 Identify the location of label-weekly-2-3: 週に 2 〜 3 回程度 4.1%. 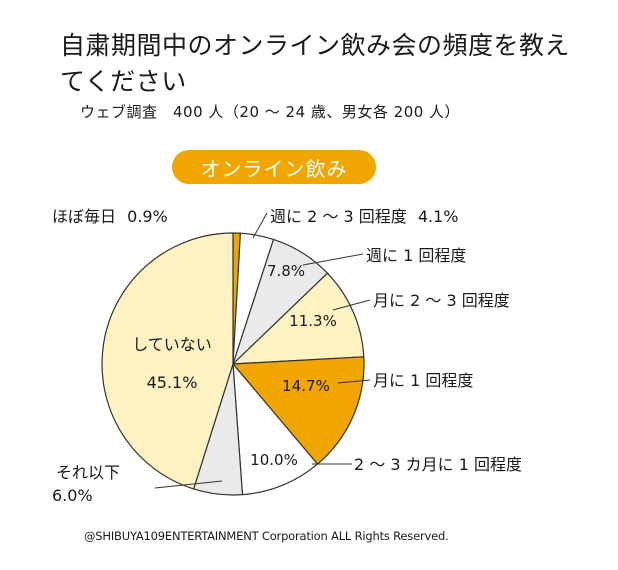
(364, 216).